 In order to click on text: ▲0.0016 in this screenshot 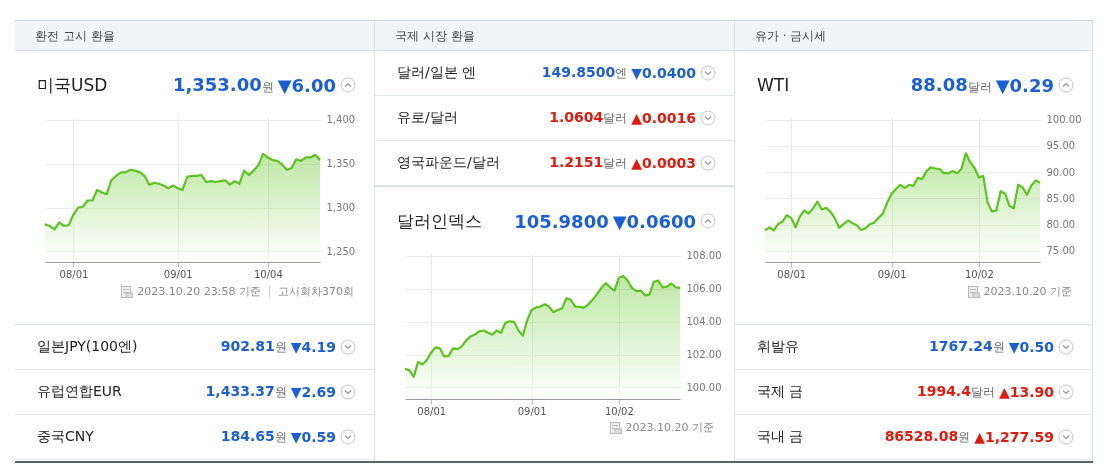, I will do `click(663, 118)`.